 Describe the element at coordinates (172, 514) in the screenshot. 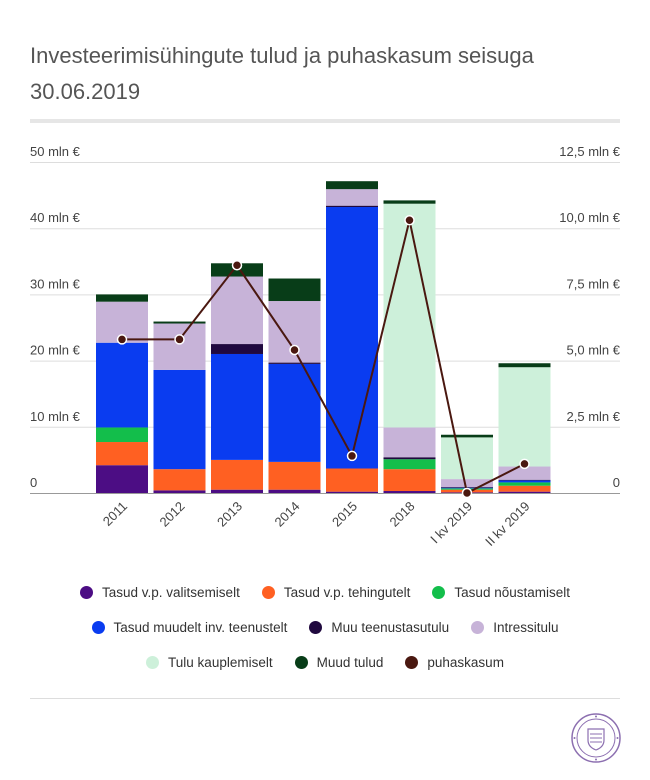

I see `x-tick-label: 2012` at that location.